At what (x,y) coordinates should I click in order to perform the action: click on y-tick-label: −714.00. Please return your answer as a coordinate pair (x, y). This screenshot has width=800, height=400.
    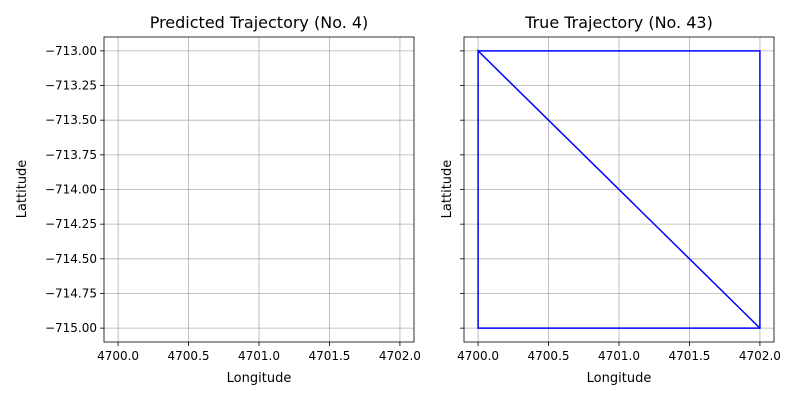
    Looking at the image, I should click on (71, 190).